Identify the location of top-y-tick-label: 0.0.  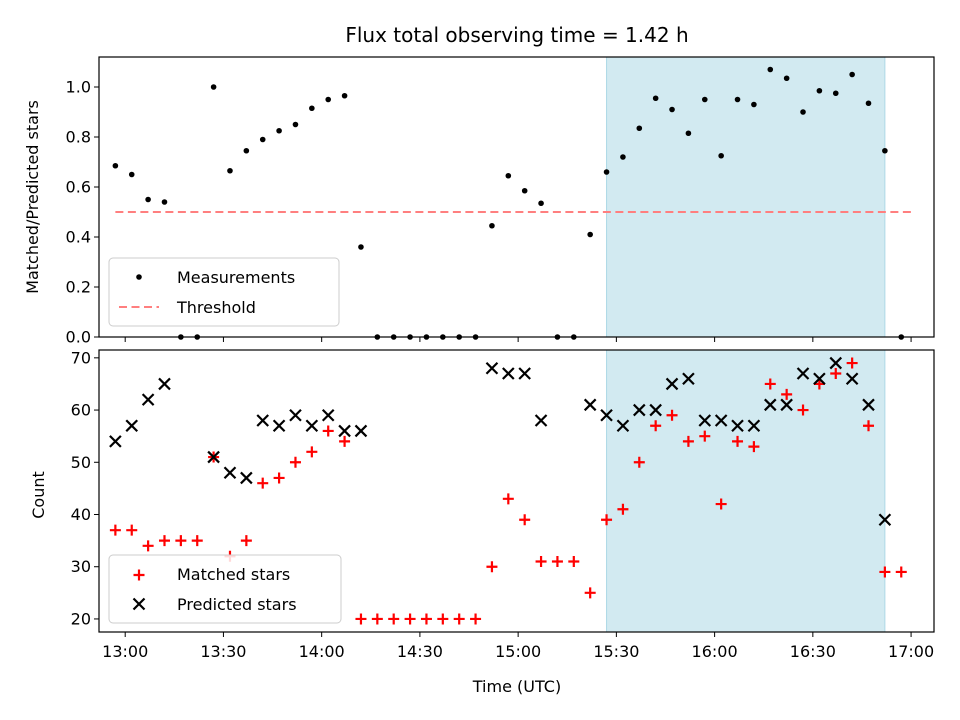
(78, 337).